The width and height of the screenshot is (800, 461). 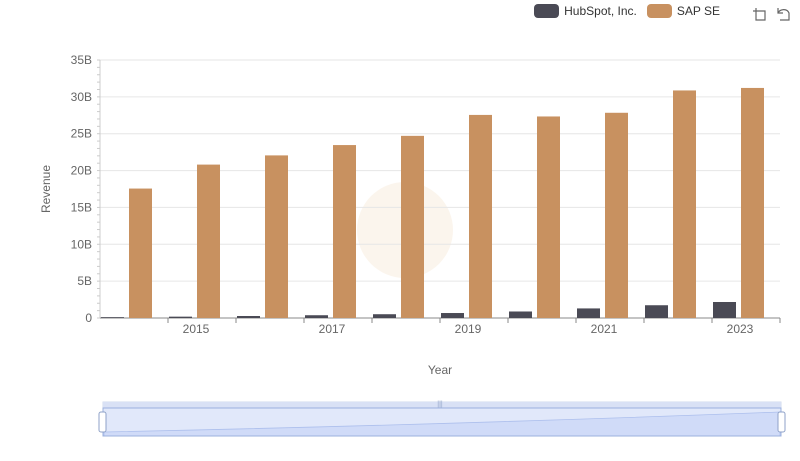 What do you see at coordinates (81, 60) in the screenshot?
I see `y-tick-label: 35B` at bounding box center [81, 60].